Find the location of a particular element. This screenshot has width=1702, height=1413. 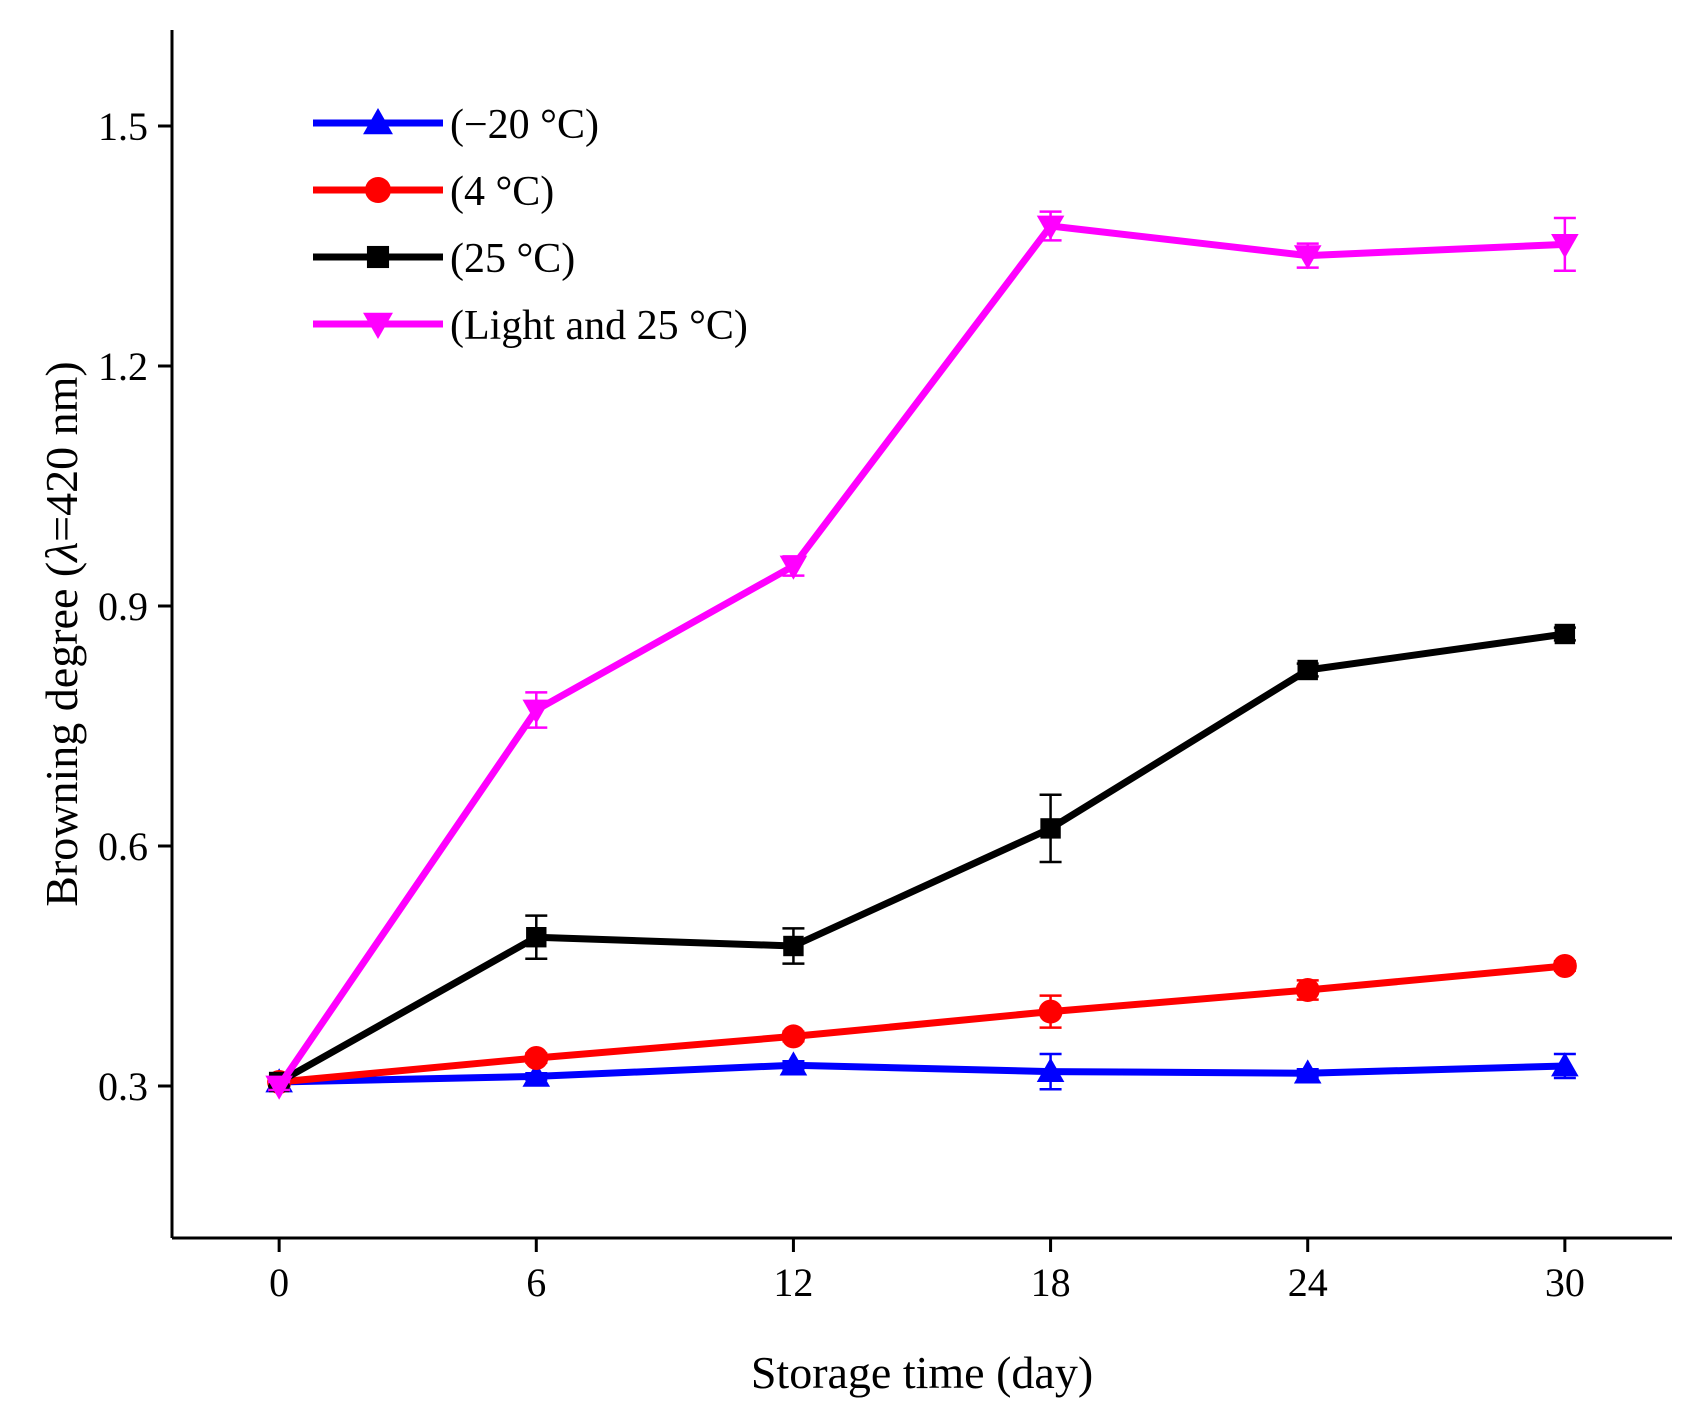

legend-item: (Light and 25 °C) is located at coordinates (530, 326).